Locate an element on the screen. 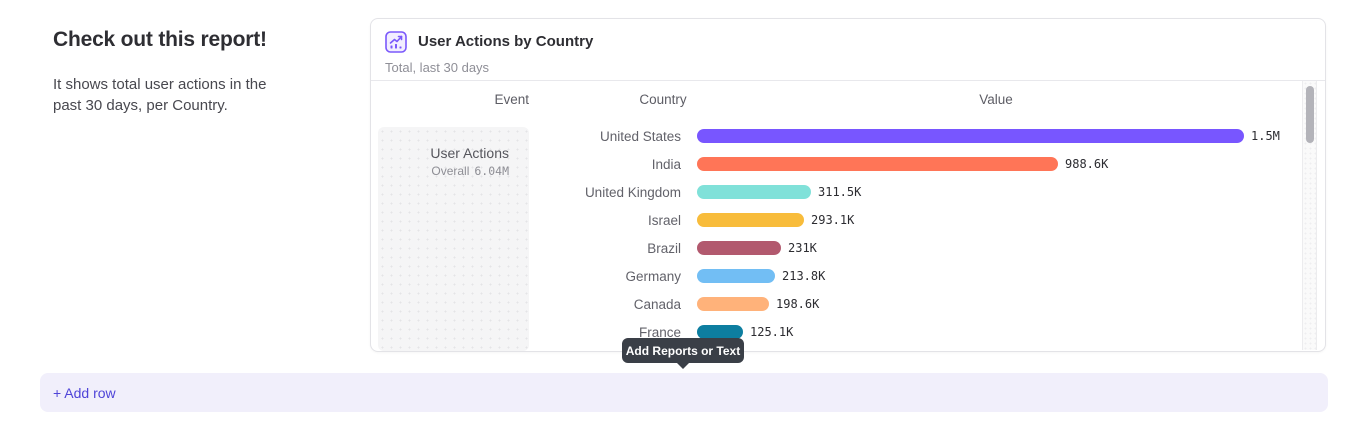 The image size is (1349, 436). report-title: User Actions by Country is located at coordinates (506, 41).